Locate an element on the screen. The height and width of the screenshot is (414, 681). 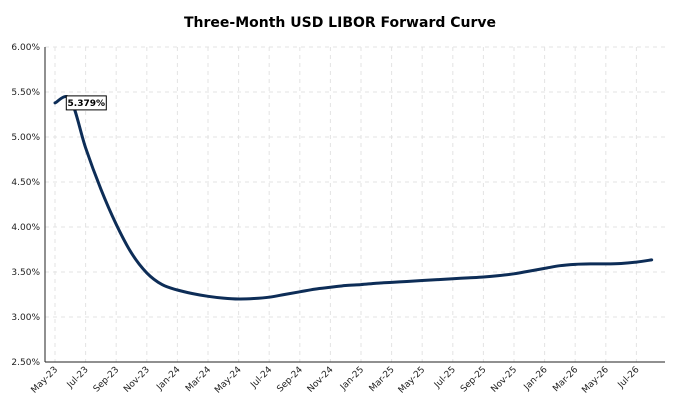
x-tick-label: Jul-25 is located at coordinates (445, 378).